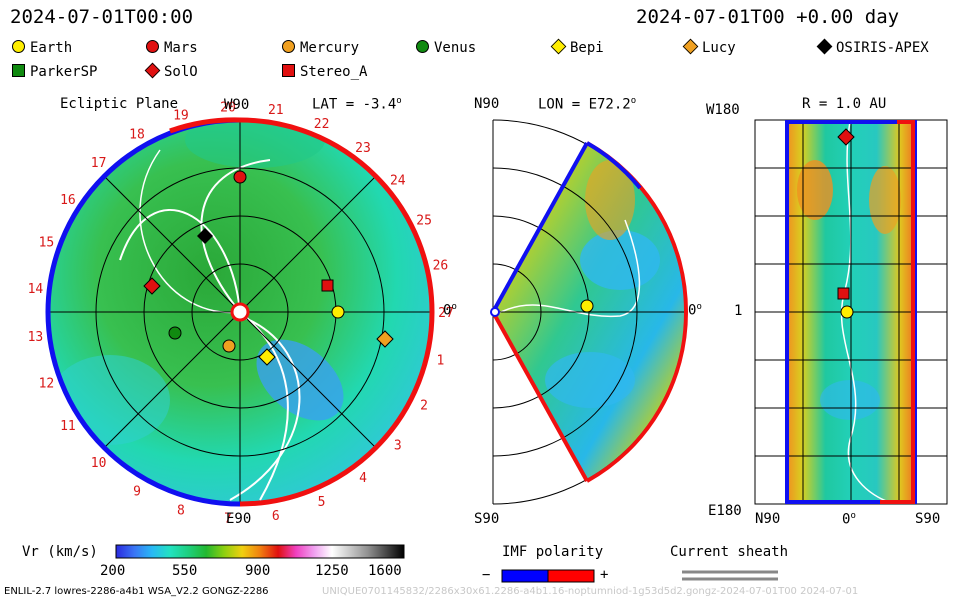  I want to click on earth-marker, so click(338, 312).